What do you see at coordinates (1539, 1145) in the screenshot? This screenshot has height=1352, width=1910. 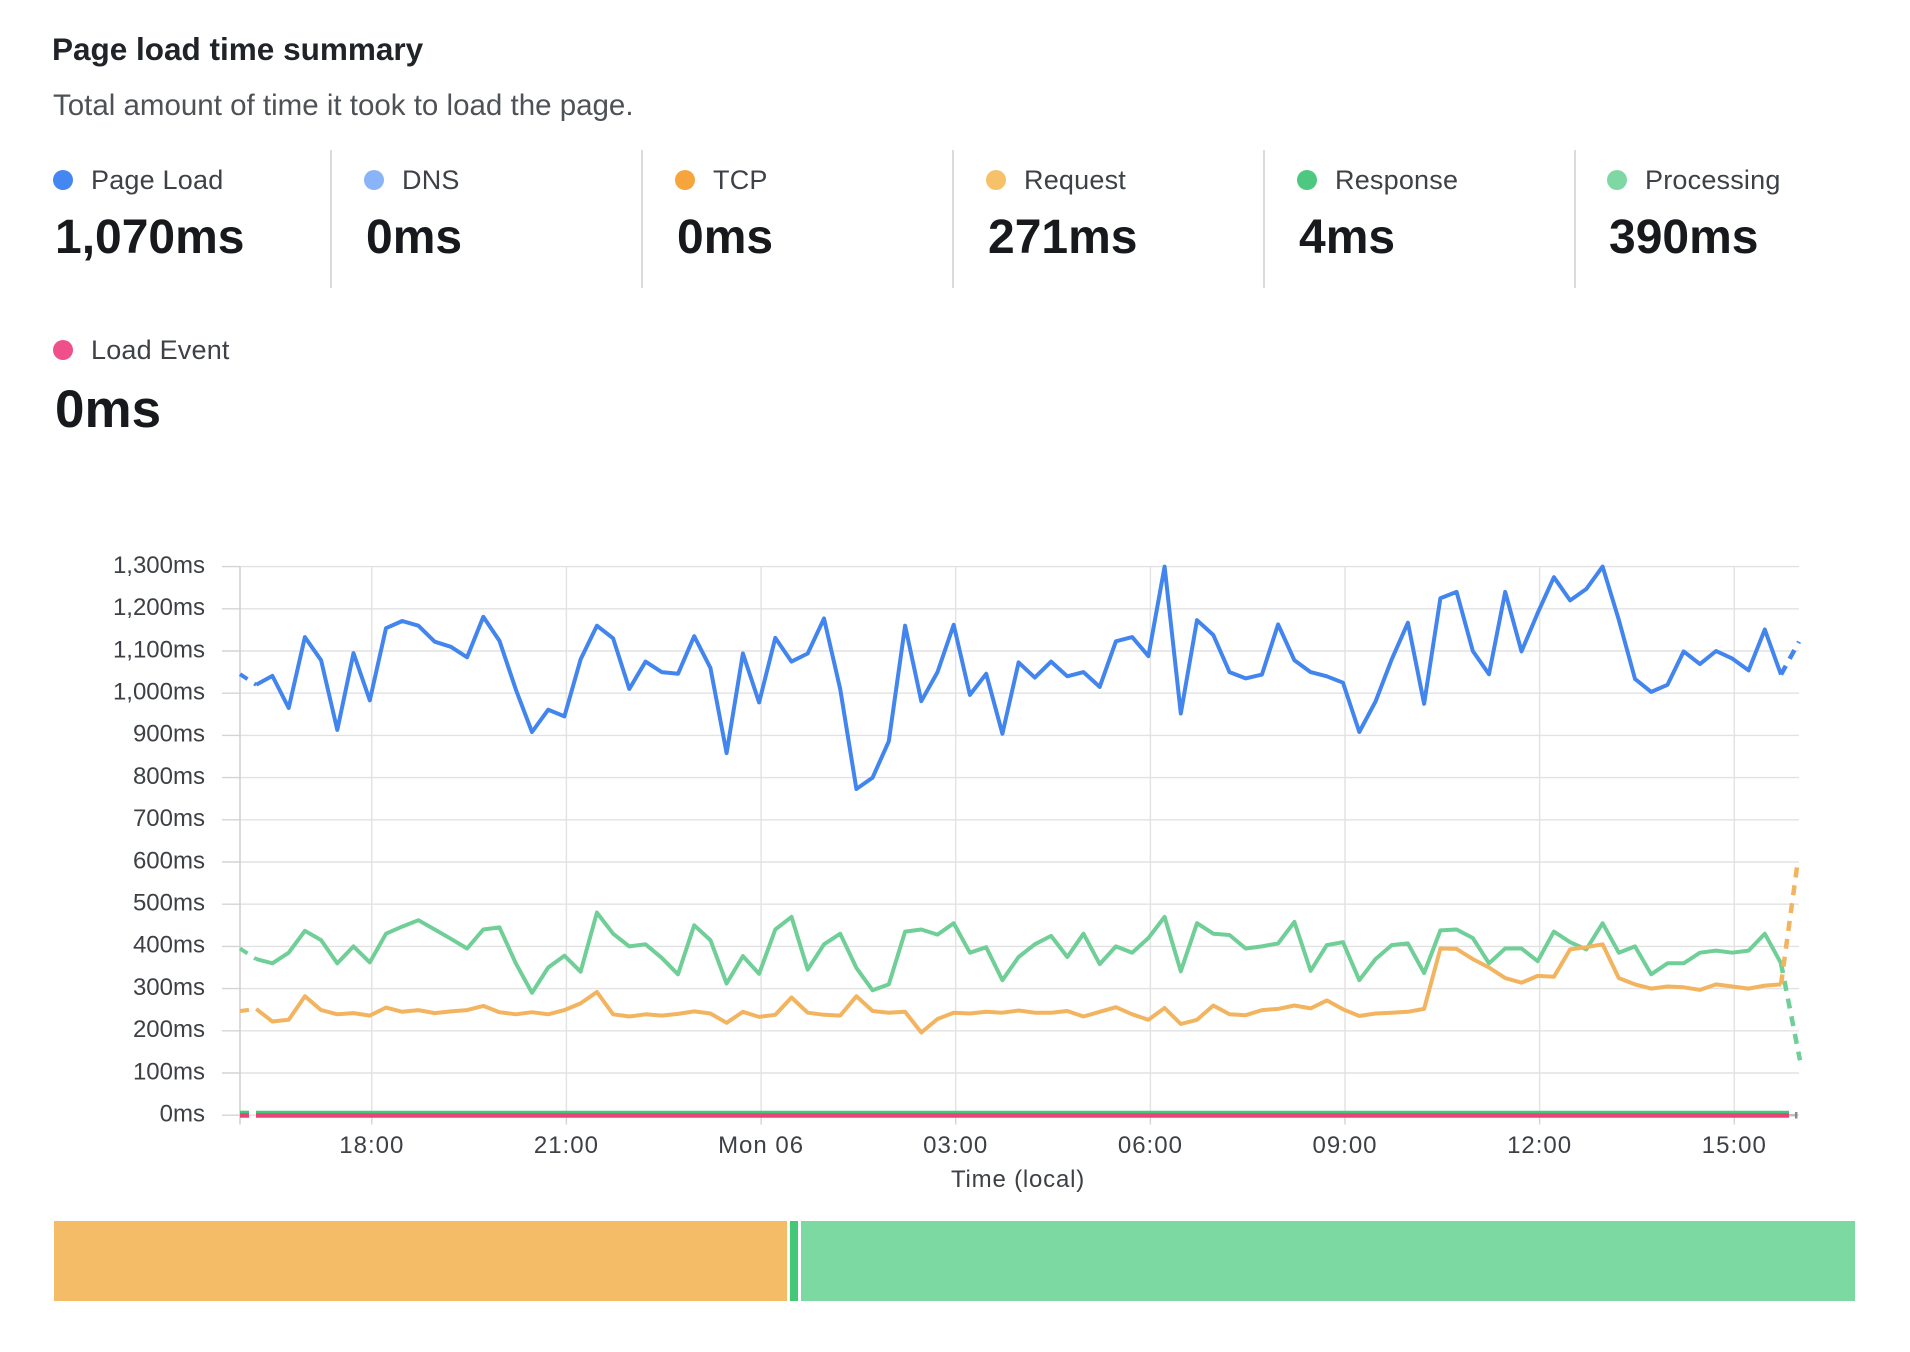 I see `svg-text: 12:00` at bounding box center [1539, 1145].